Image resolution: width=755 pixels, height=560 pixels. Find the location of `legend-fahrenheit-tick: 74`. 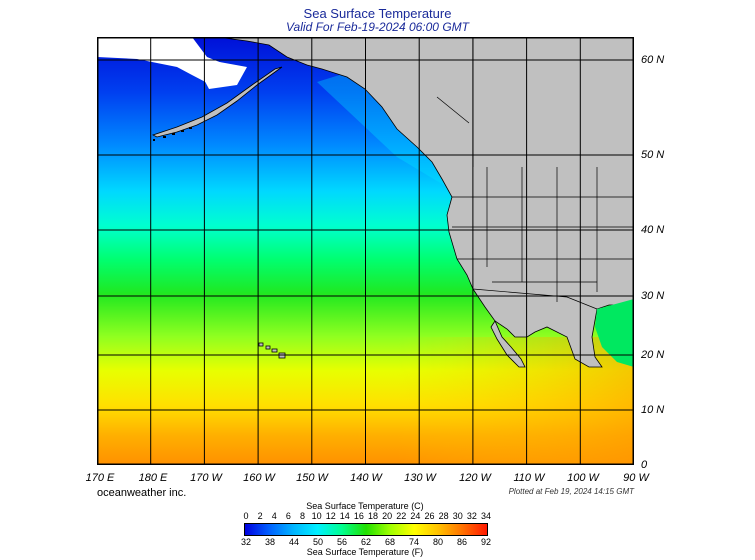

legend-fahrenheit-tick: 74 is located at coordinates (414, 542).